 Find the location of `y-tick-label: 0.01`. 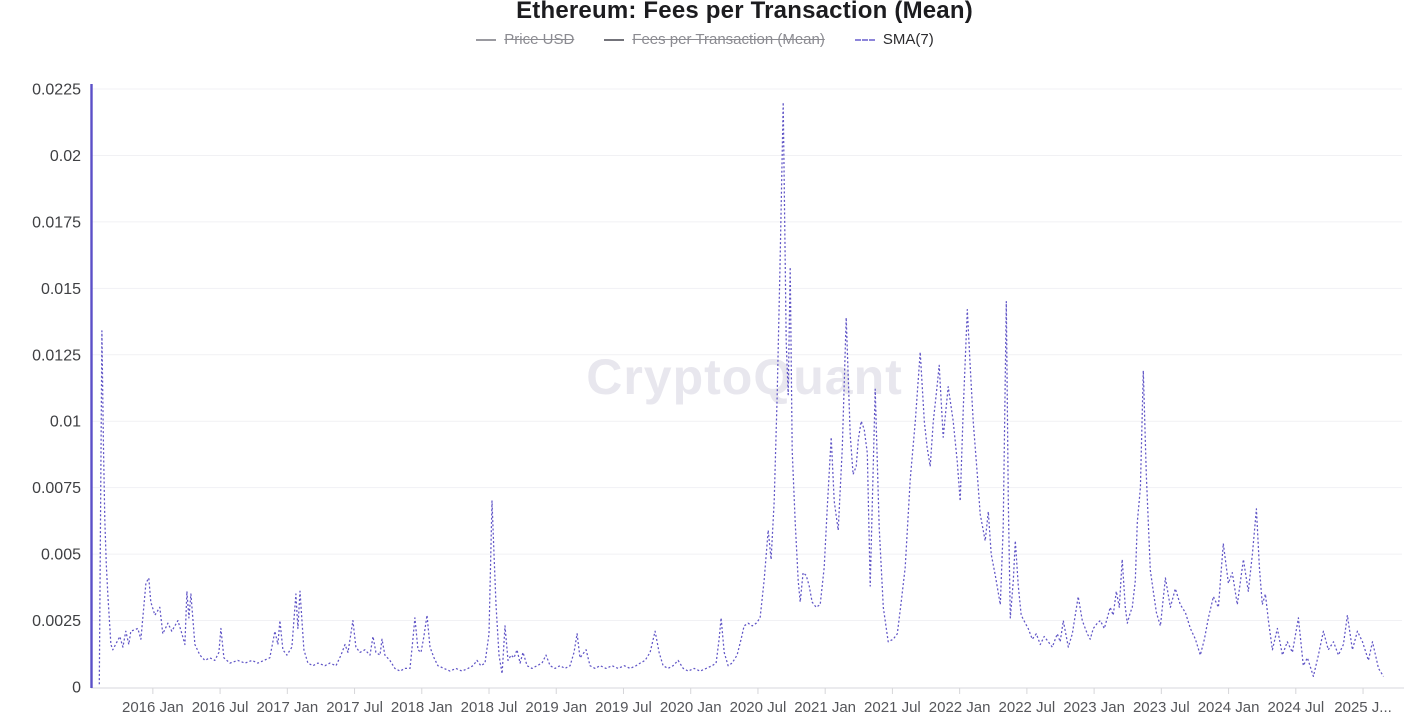

y-tick-label: 0.01 is located at coordinates (65, 422).